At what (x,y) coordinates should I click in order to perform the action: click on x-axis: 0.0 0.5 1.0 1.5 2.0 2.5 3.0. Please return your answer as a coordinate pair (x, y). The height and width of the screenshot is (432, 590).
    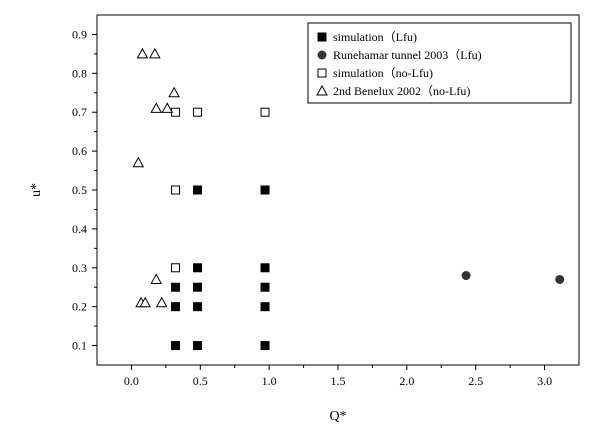
    Looking at the image, I should click on (338, 376).